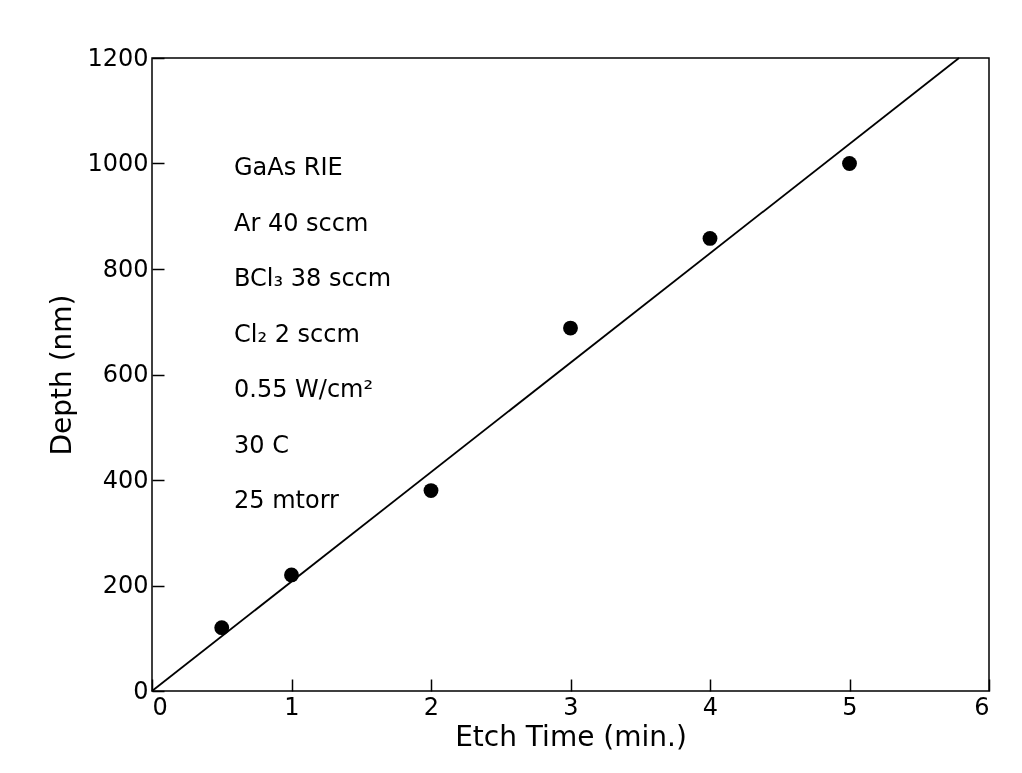  Describe the element at coordinates (125, 585) in the screenshot. I see `y-tick-label: 200` at that location.